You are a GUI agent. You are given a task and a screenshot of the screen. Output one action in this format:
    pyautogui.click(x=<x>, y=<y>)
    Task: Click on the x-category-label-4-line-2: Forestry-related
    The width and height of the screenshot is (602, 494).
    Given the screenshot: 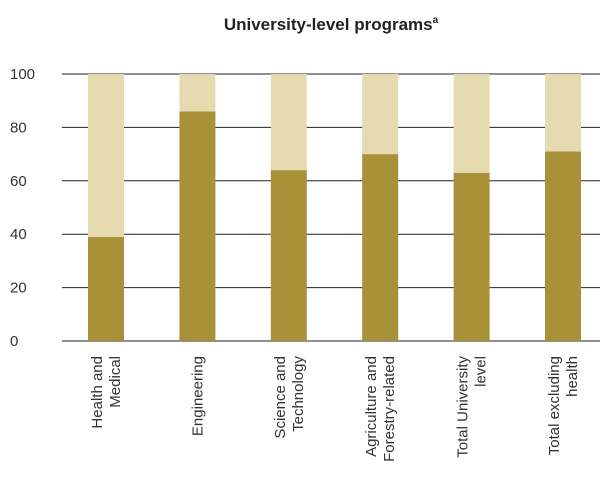 What is the action you would take?
    pyautogui.click(x=389, y=409)
    